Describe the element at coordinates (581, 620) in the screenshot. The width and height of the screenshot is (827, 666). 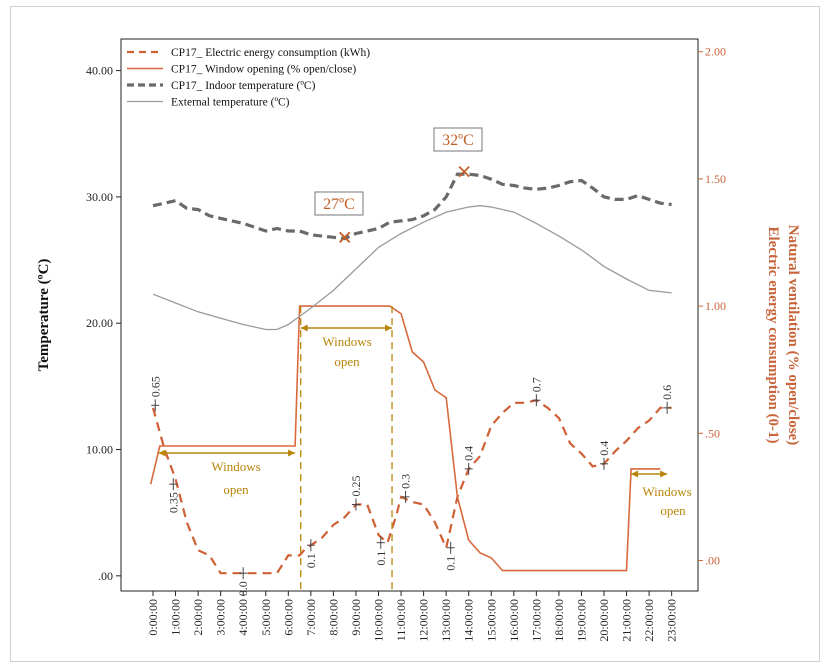
I see `x-tick-label: 19:00:00` at that location.